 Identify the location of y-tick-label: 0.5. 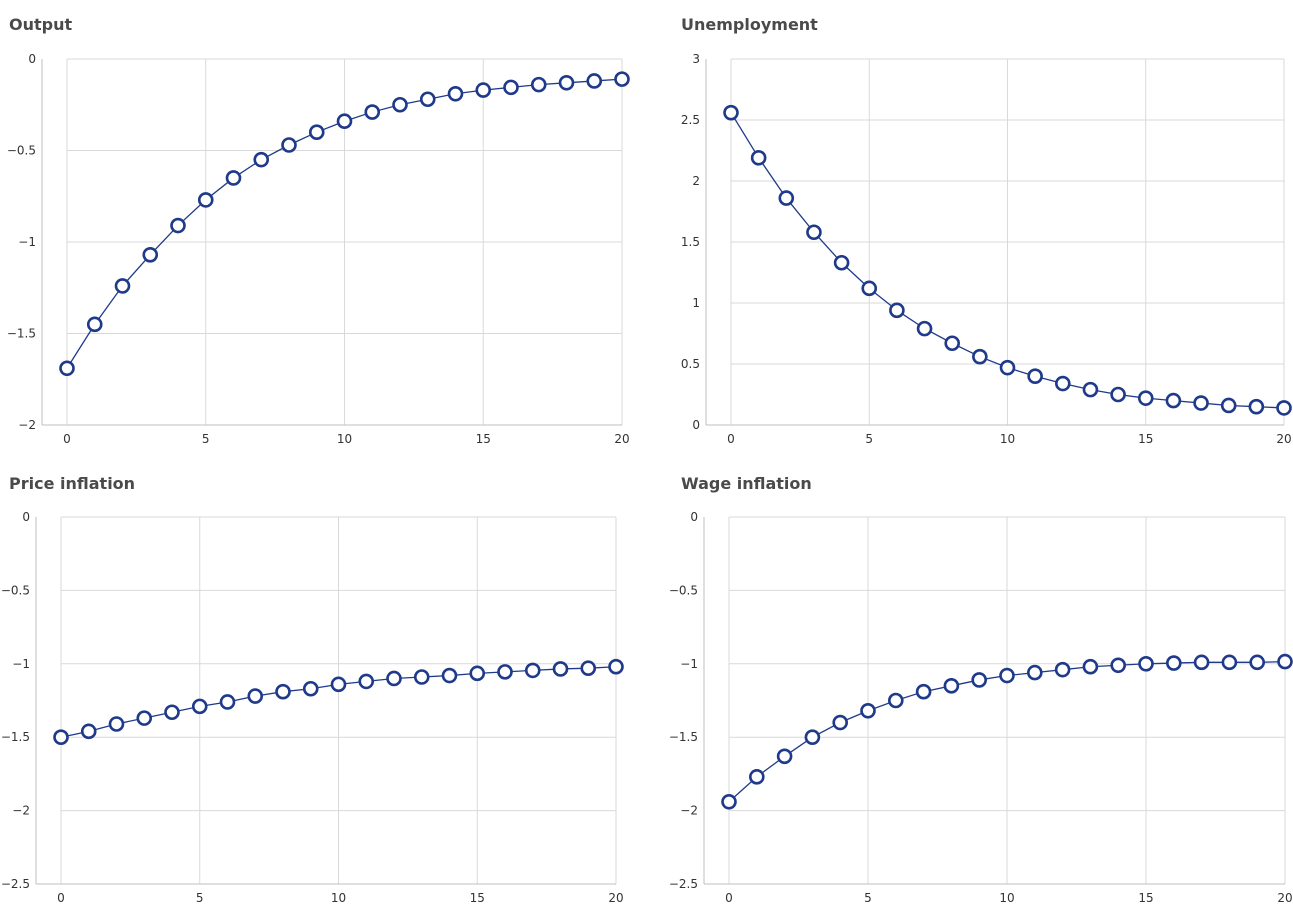
(690, 364).